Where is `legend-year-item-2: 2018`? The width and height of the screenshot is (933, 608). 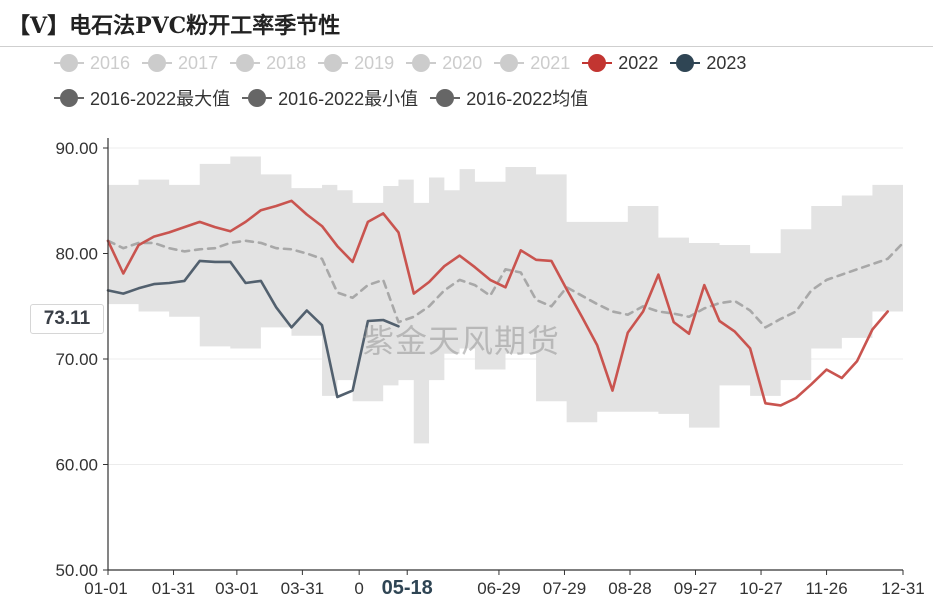 legend-year-item-2: 2018 is located at coordinates (268, 63).